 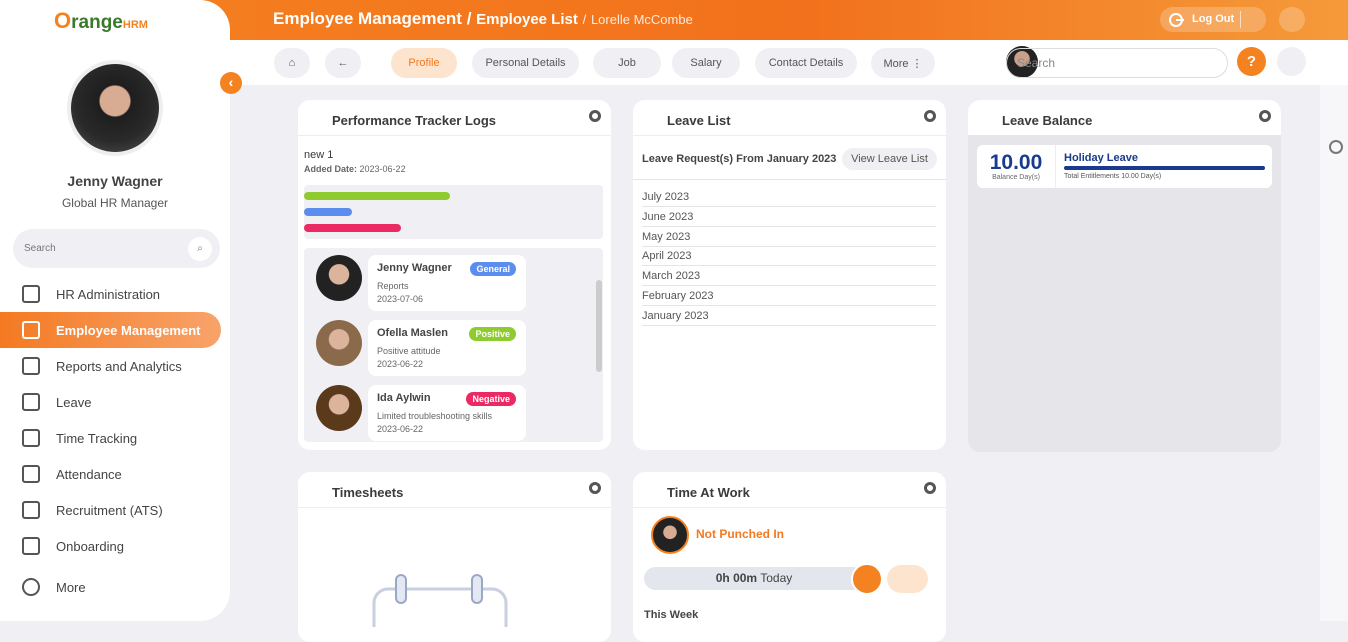 What do you see at coordinates (789, 316) in the screenshot?
I see `month-row: January 2023` at bounding box center [789, 316].